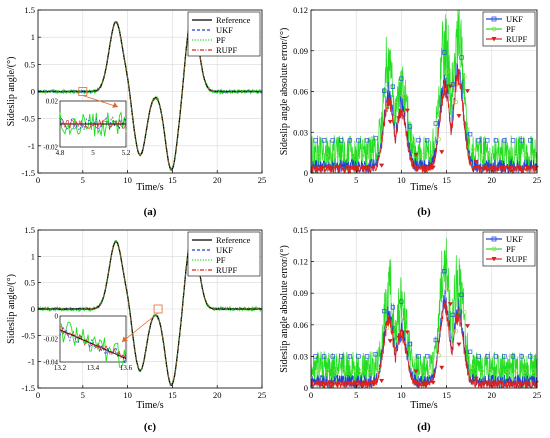 The height and width of the screenshot is (438, 550). What do you see at coordinates (300, 262) in the screenshot?
I see `y-tick-label-4: 0.12` at bounding box center [300, 262].